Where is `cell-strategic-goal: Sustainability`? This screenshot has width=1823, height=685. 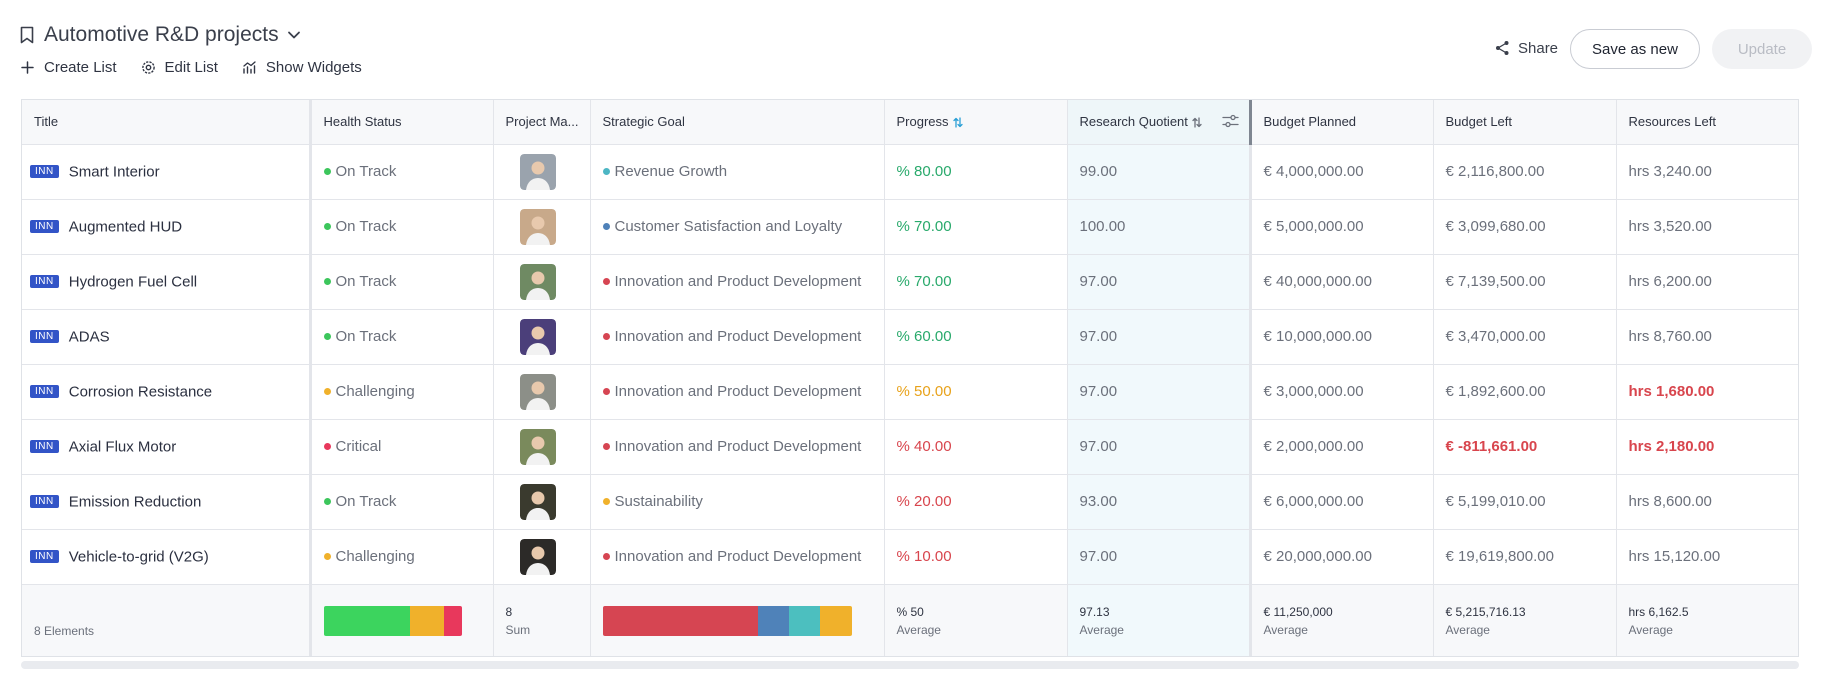 cell-strategic-goal: Sustainability is located at coordinates (737, 502).